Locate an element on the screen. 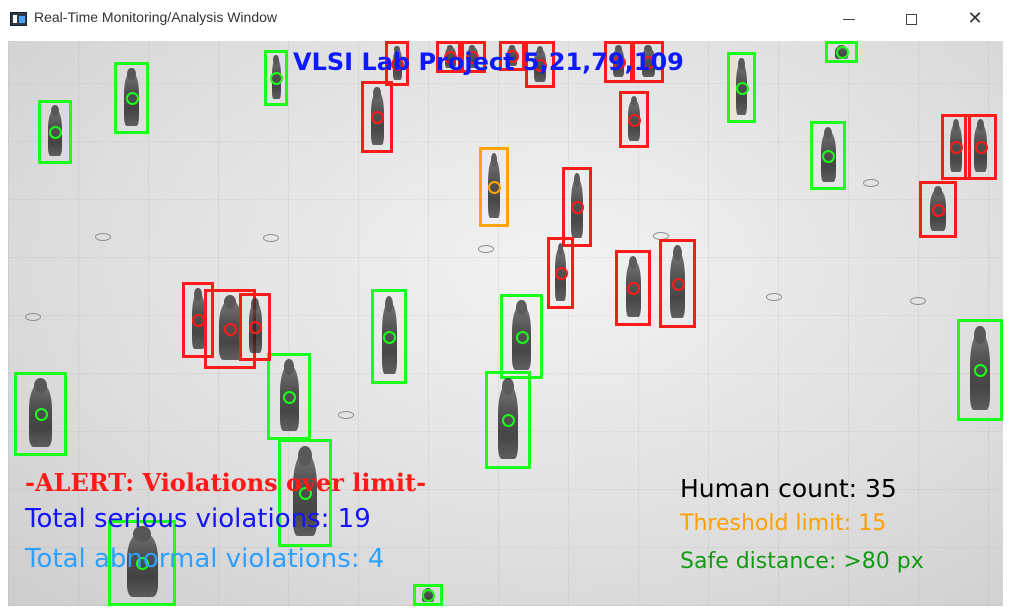 The height and width of the screenshot is (611, 1012). human-count: Human count: 35 is located at coordinates (788, 488).